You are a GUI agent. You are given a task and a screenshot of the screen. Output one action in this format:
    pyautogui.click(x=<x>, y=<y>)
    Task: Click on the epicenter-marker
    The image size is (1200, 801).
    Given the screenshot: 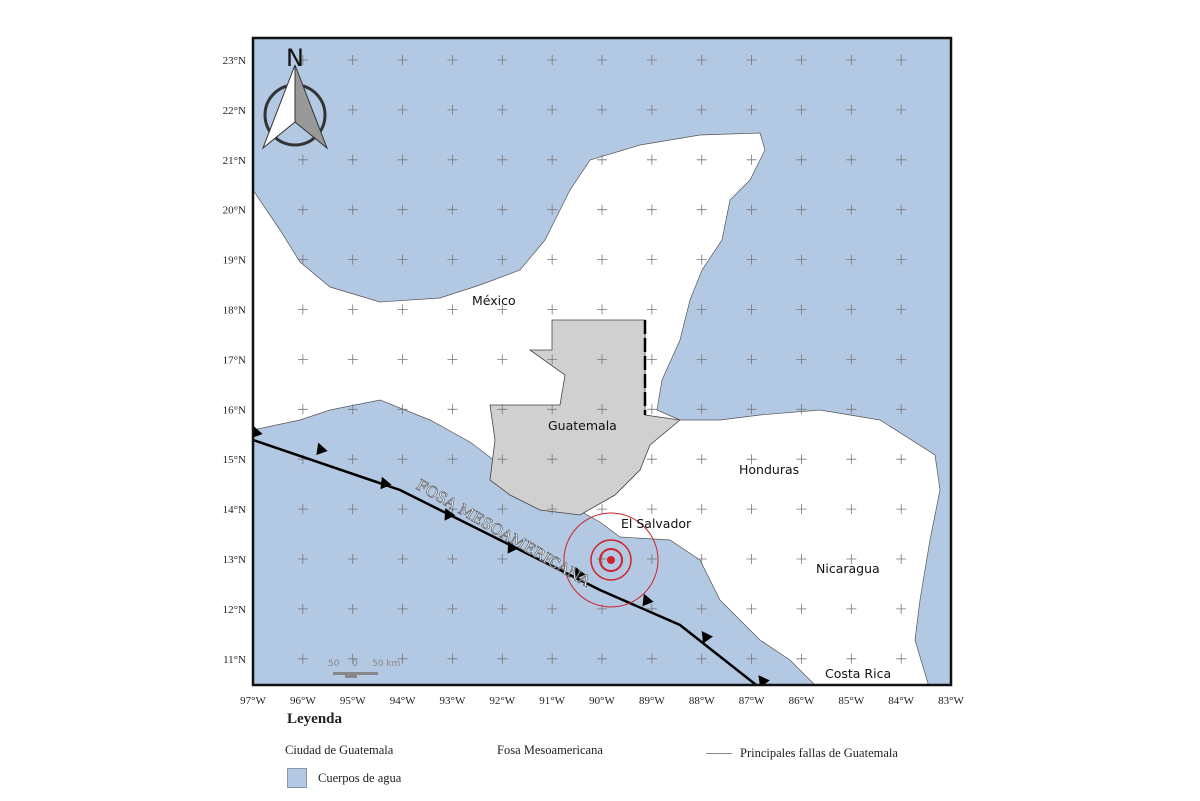 What is the action you would take?
    pyautogui.click(x=611, y=560)
    